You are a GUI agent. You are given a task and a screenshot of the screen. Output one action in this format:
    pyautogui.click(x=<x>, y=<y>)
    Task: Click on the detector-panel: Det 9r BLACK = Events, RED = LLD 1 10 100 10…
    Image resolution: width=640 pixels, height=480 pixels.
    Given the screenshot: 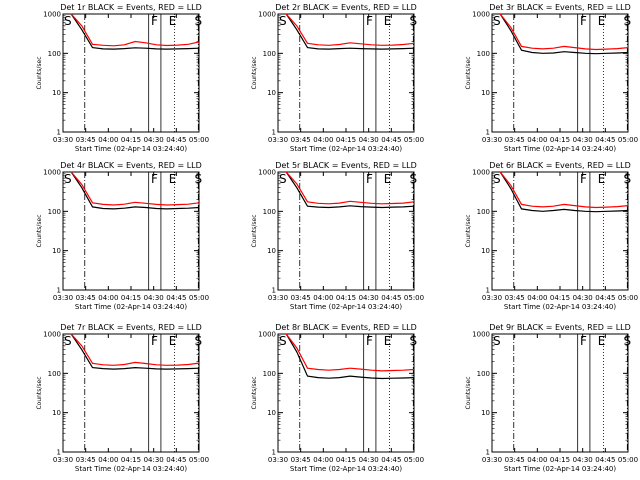 What is the action you would take?
    pyautogui.click(x=551, y=398)
    